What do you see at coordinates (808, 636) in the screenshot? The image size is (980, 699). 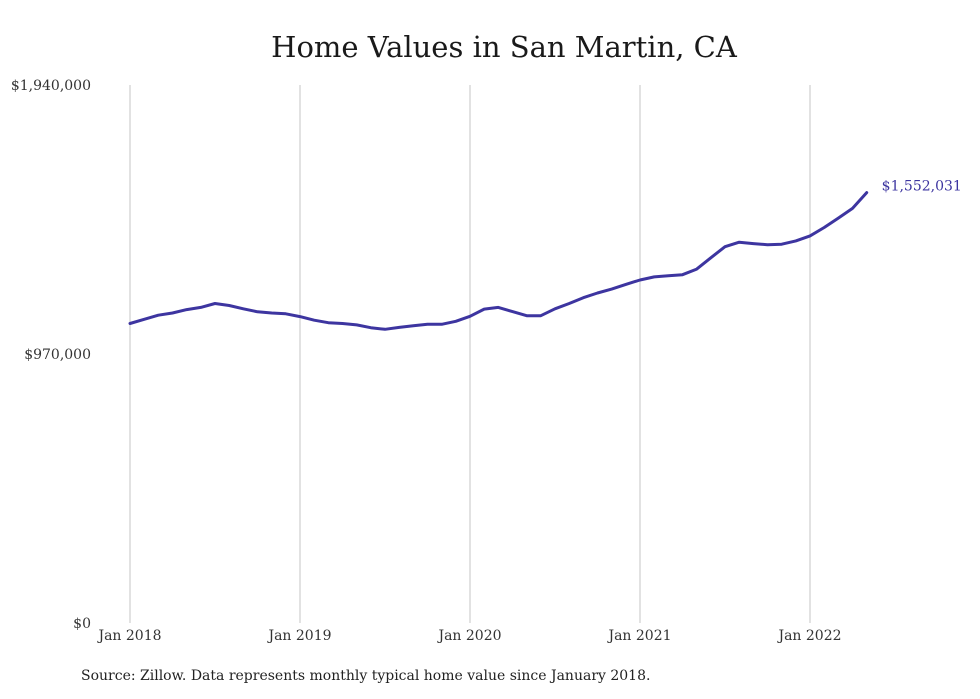 I see `x-tick-label: Jan 2022` at bounding box center [808, 636].